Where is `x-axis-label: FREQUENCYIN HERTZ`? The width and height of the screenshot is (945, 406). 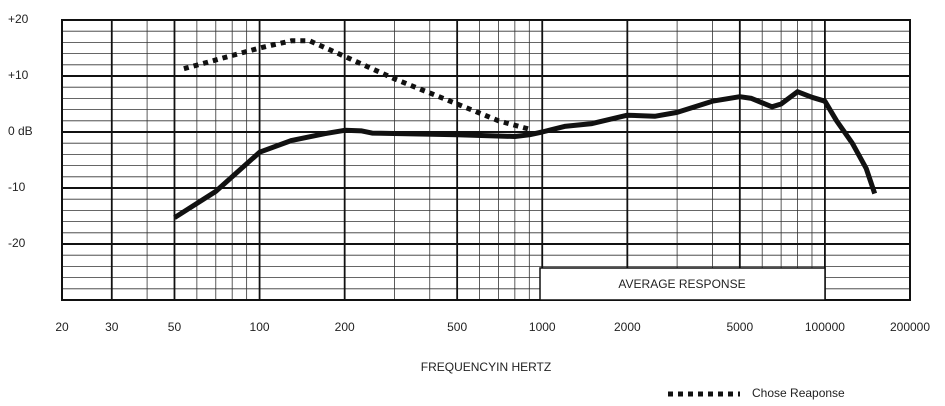
x-axis-label: FREQUENCYIN HERTZ is located at coordinates (486, 367).